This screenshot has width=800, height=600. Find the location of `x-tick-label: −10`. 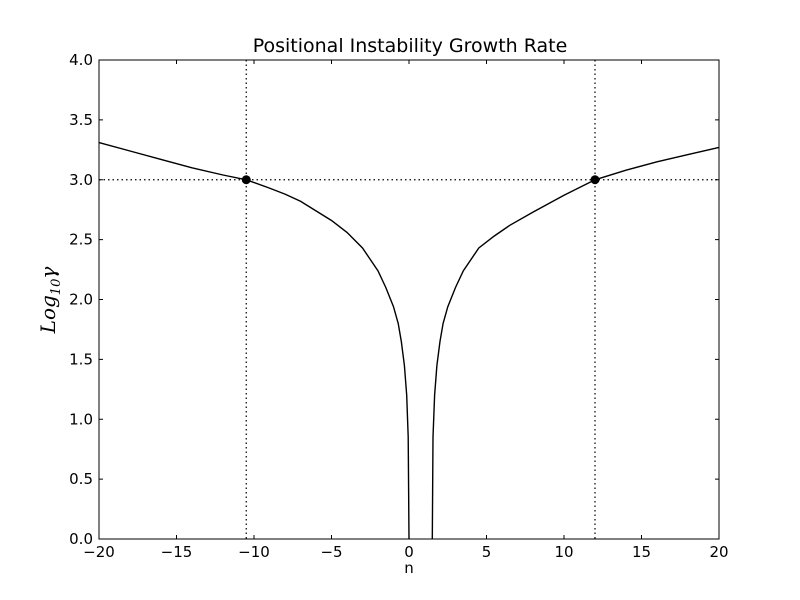

x-tick-label: −10 is located at coordinates (254, 552).